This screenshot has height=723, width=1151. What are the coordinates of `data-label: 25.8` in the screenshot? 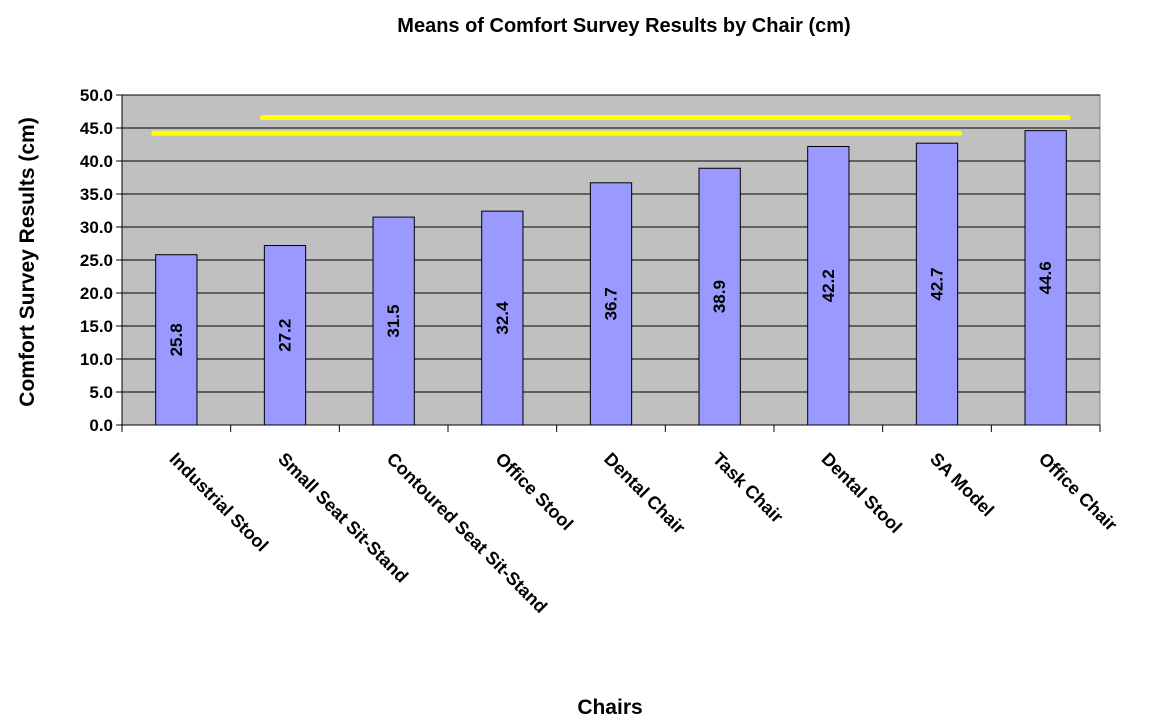 It's located at (176, 339).